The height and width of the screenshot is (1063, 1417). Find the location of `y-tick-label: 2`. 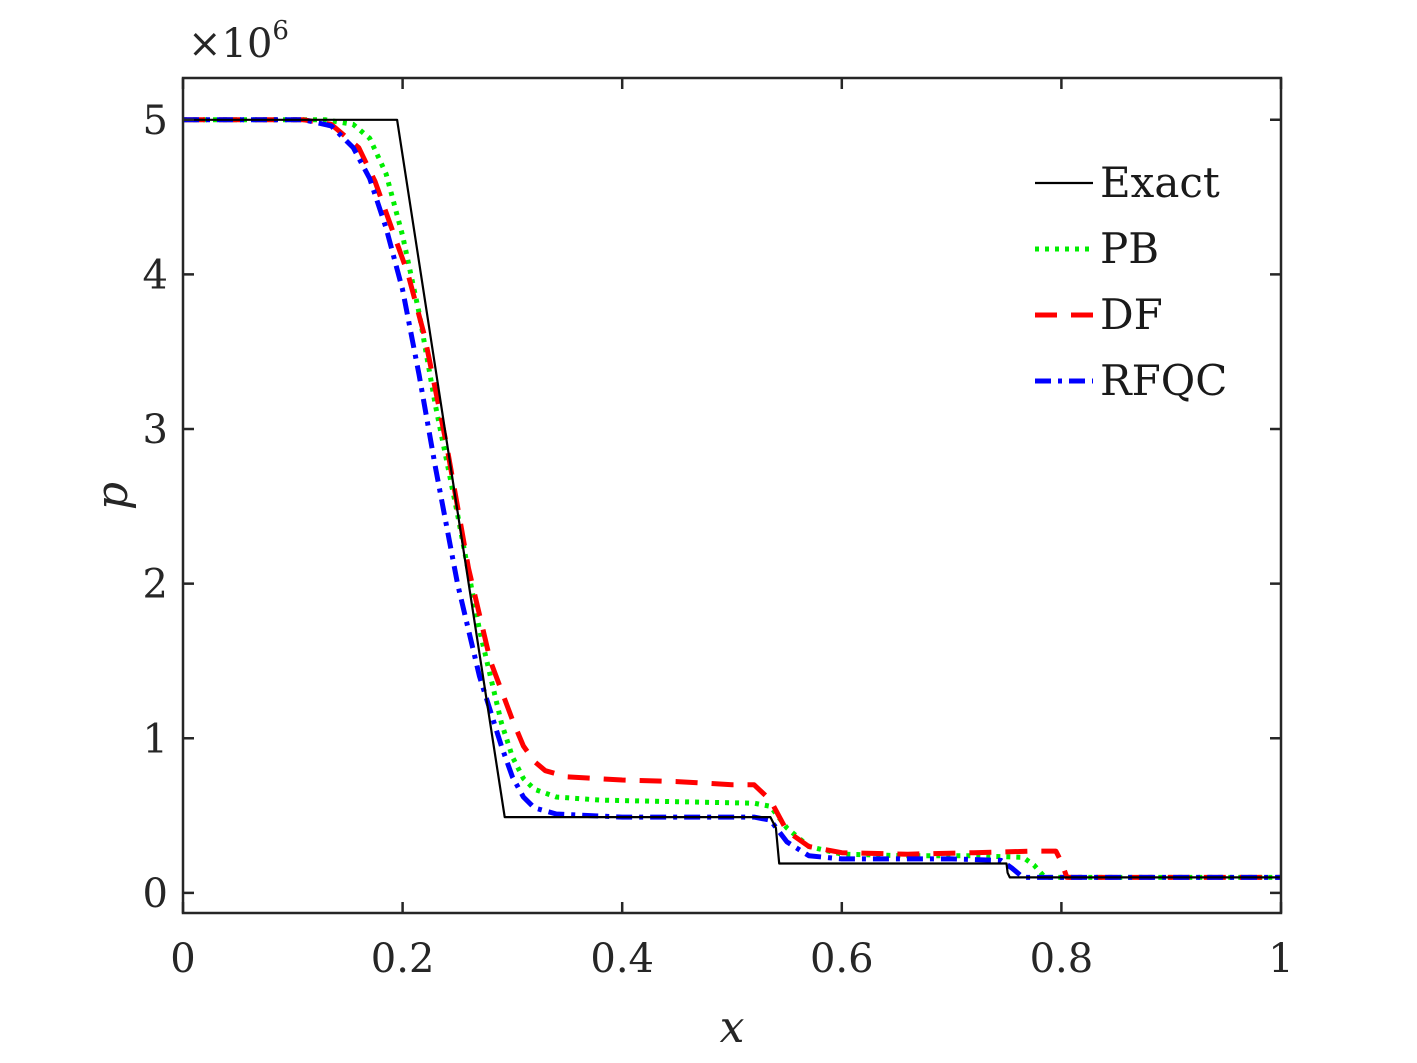

y-tick-label: 2 is located at coordinates (155, 585).